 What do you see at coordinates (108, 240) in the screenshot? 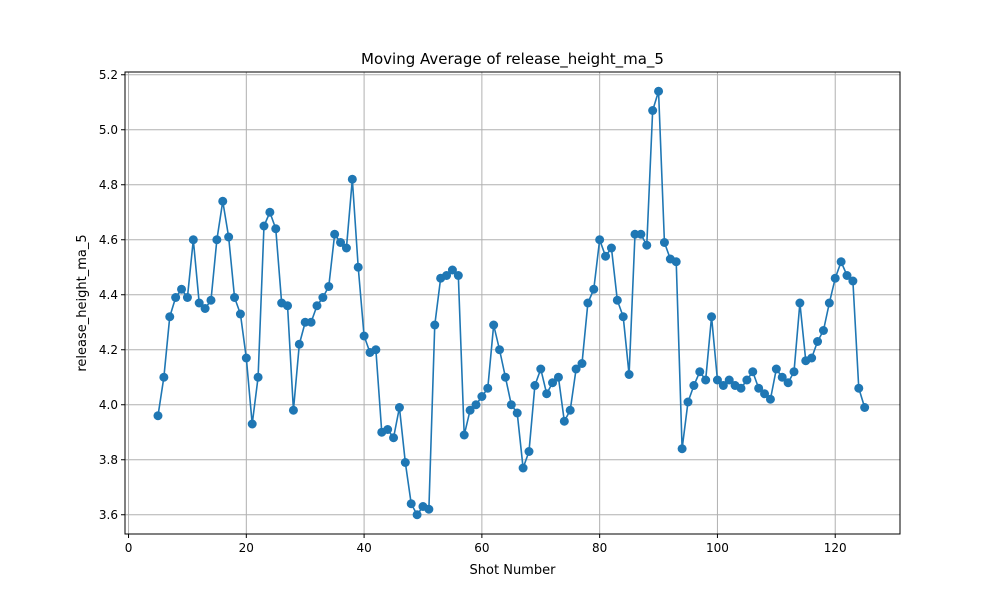
I see `y-tick-label: 4.6` at bounding box center [108, 240].